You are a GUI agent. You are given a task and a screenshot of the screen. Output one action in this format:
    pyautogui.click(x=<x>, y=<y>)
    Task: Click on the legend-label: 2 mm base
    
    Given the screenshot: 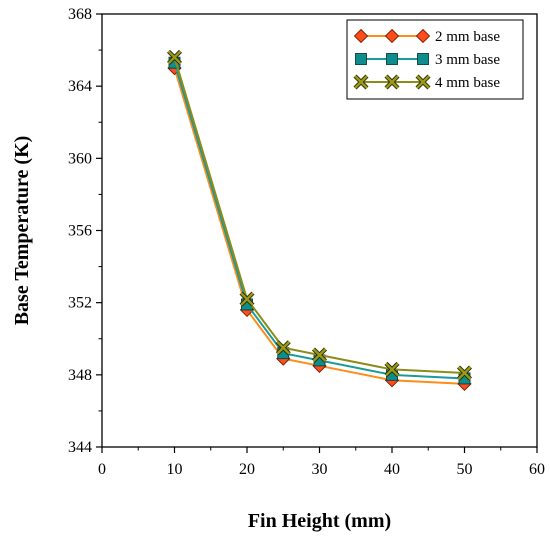 What is the action you would take?
    pyautogui.click(x=467, y=37)
    